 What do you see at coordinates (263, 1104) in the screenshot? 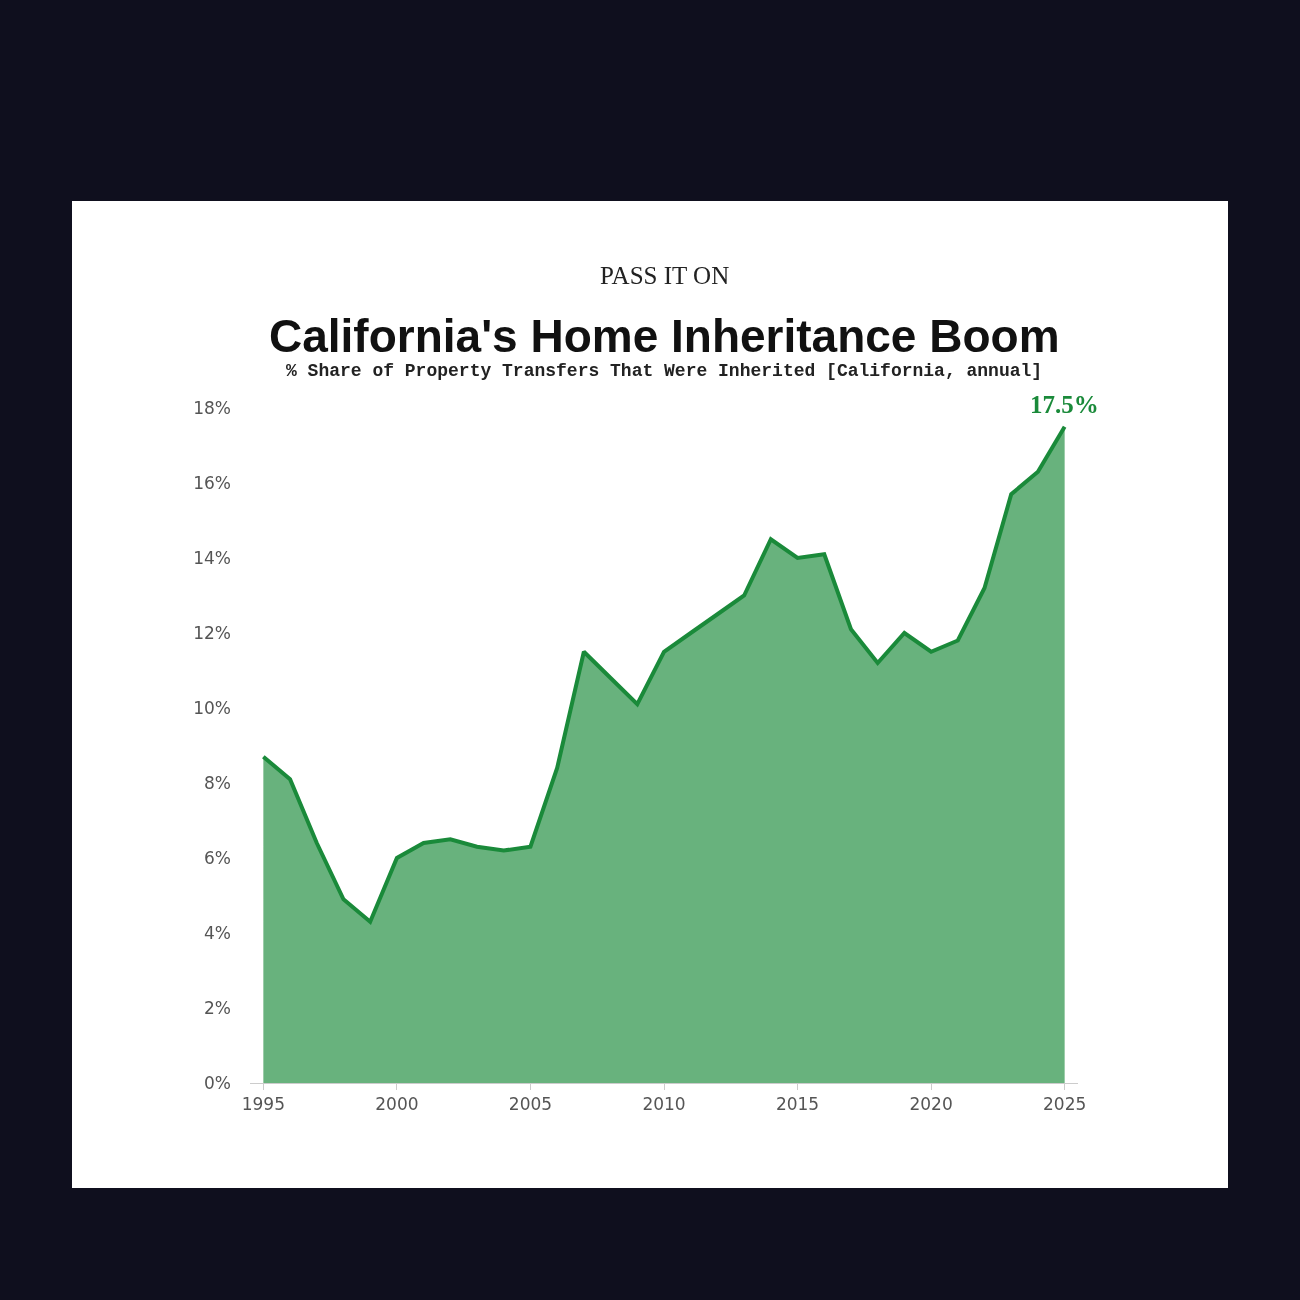
I see `x-tick-label: 1995` at bounding box center [263, 1104].